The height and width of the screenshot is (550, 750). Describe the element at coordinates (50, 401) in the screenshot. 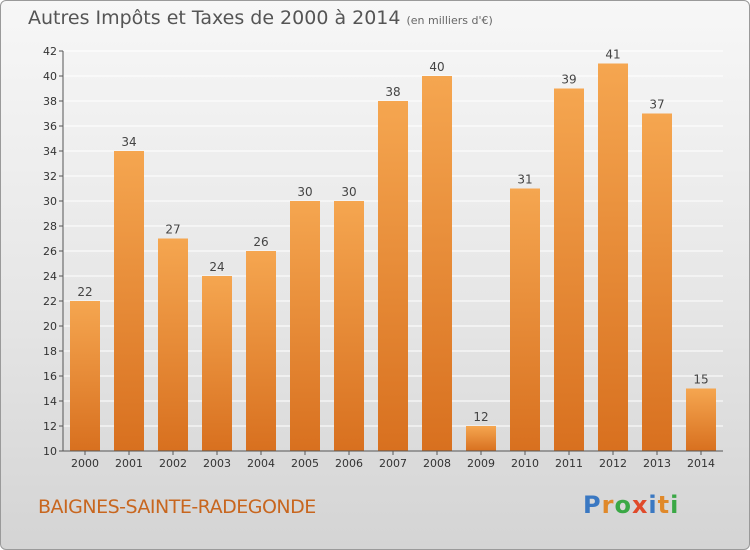

I see `y-tick-label: 14` at that location.